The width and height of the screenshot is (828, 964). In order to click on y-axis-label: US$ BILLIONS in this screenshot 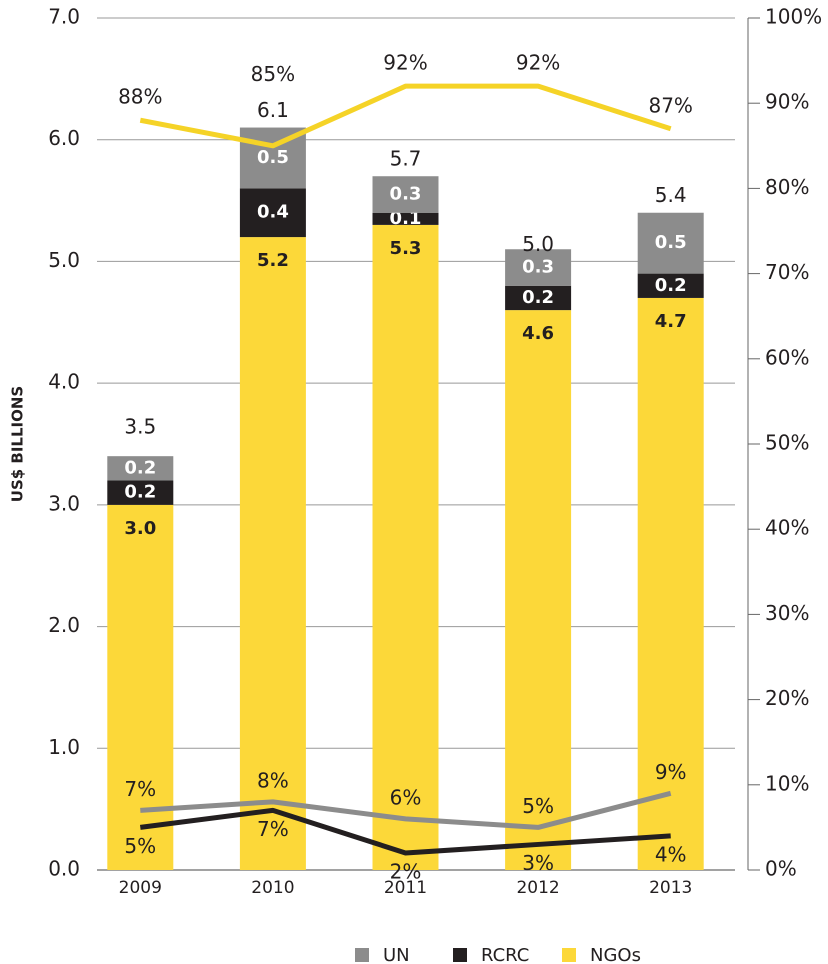, I will do `click(18, 444)`.